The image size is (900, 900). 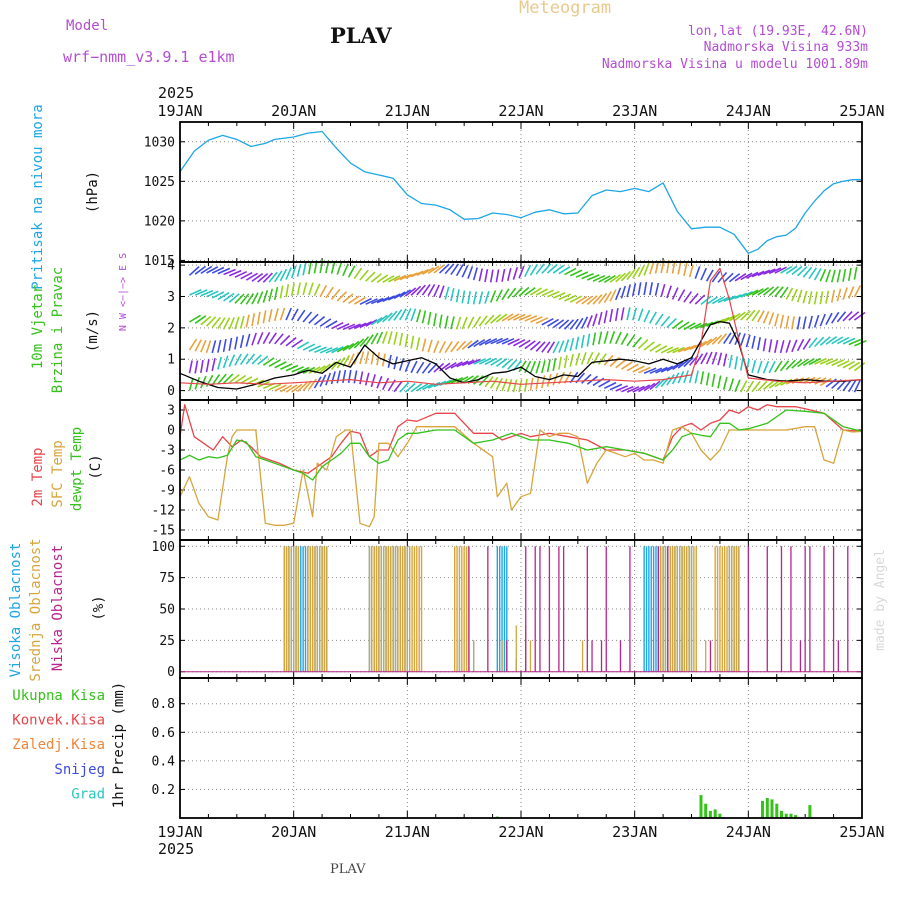 I want to click on x-tick-label-top: 23JAN, so click(x=634, y=111).